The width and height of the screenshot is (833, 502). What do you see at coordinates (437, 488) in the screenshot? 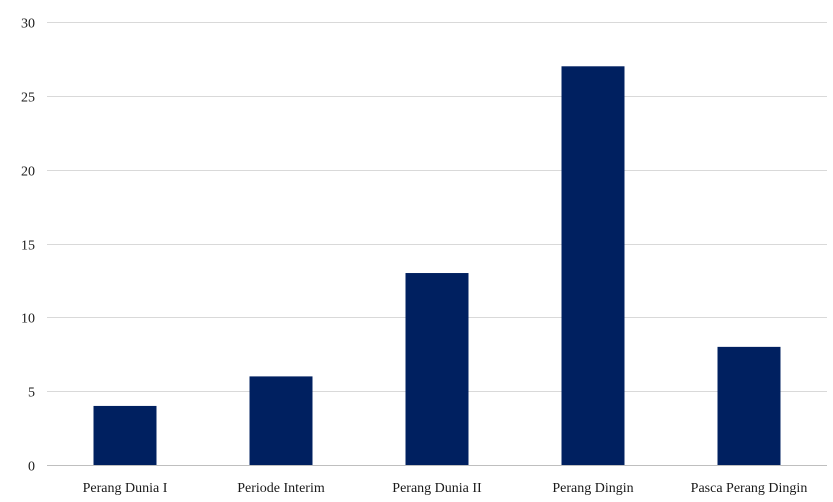
I see `x-tick-label: Perang Dunia II` at bounding box center [437, 488].